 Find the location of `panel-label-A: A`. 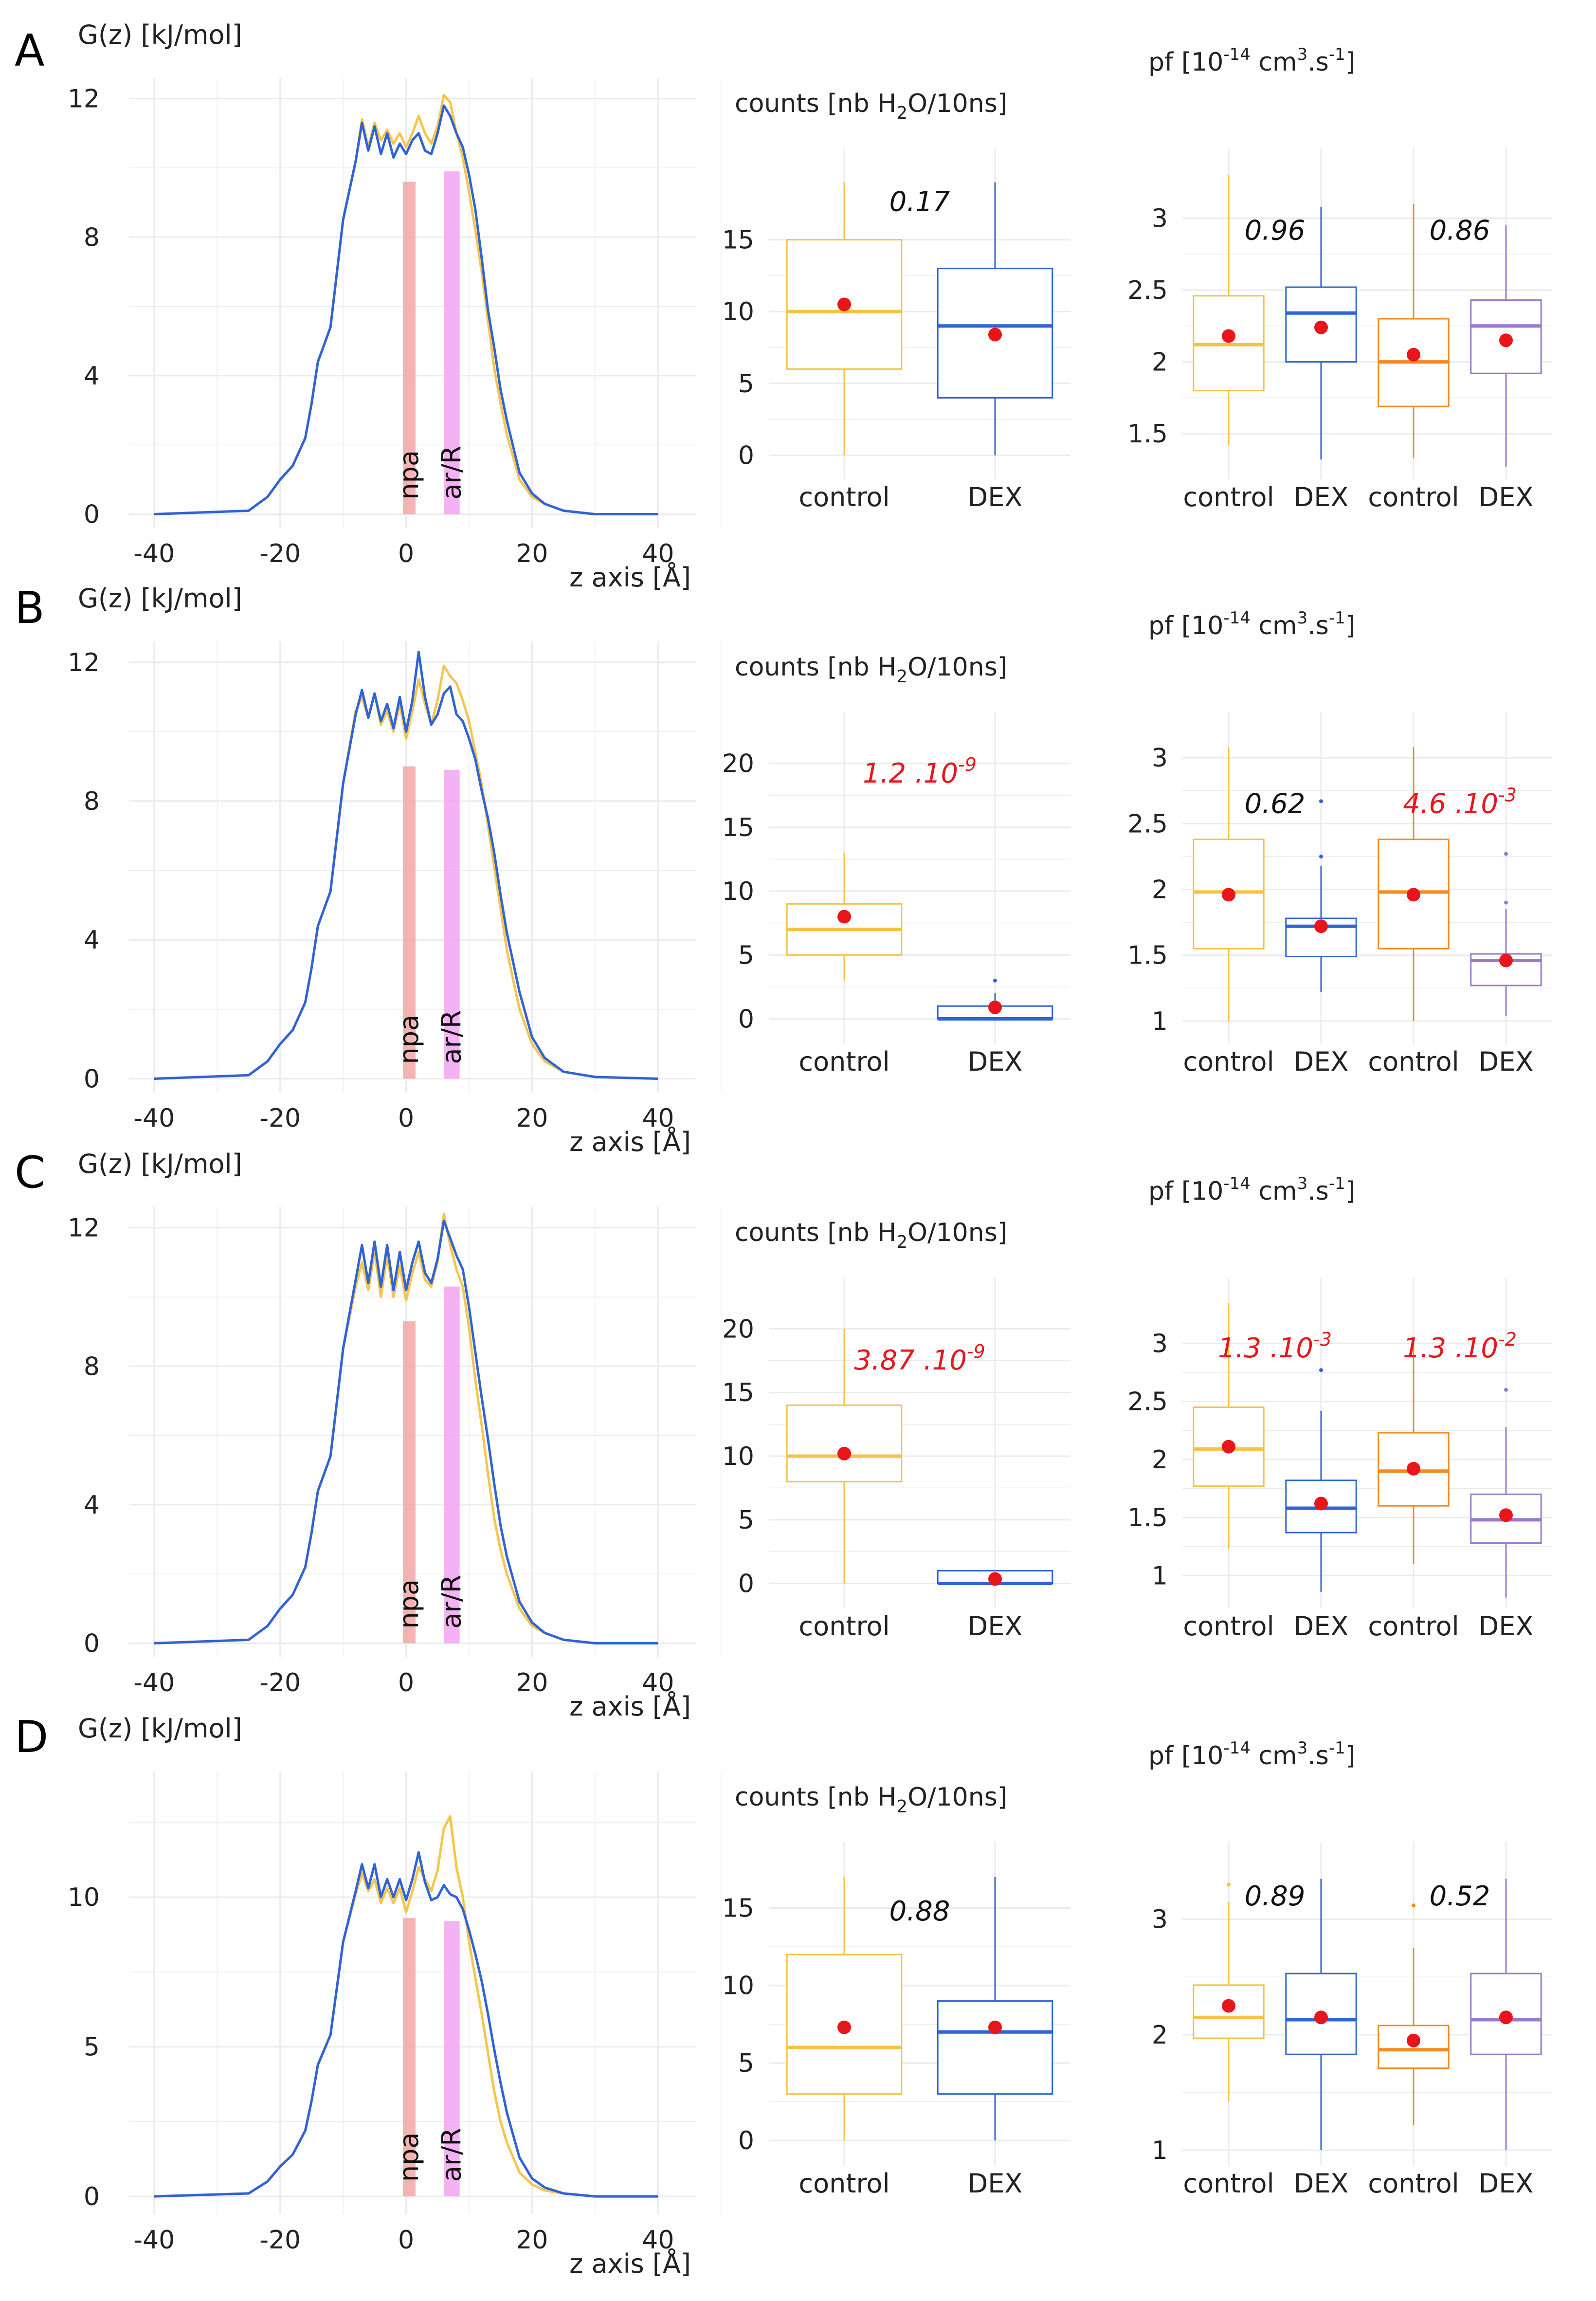

panel-label-A: A is located at coordinates (30, 50).